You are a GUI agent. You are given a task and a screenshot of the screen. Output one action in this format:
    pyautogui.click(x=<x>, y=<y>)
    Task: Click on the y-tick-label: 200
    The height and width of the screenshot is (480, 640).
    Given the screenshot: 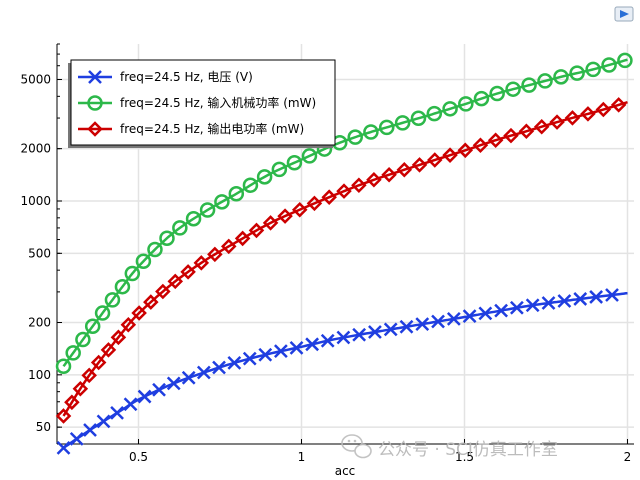 What is the action you would take?
    pyautogui.click(x=39, y=322)
    